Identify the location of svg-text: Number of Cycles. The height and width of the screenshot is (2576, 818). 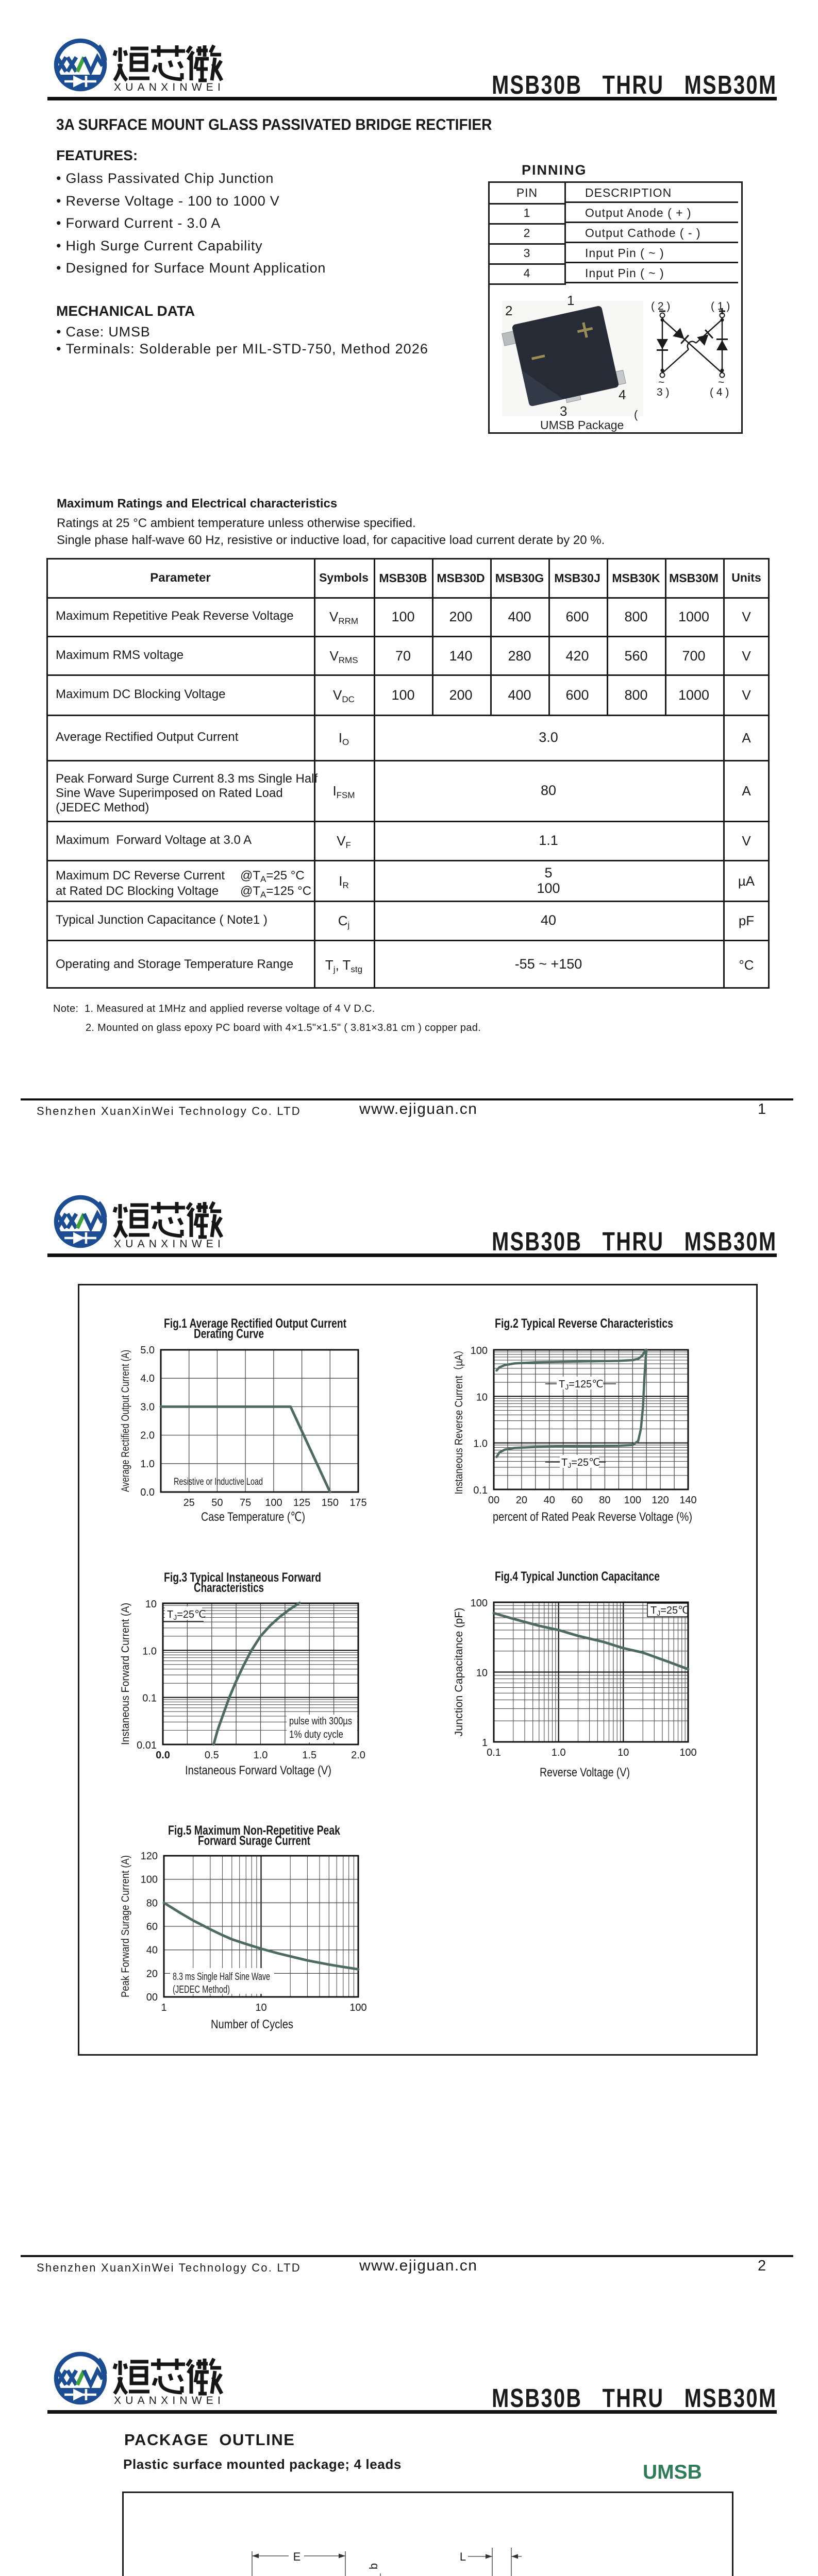
(252, 2024).